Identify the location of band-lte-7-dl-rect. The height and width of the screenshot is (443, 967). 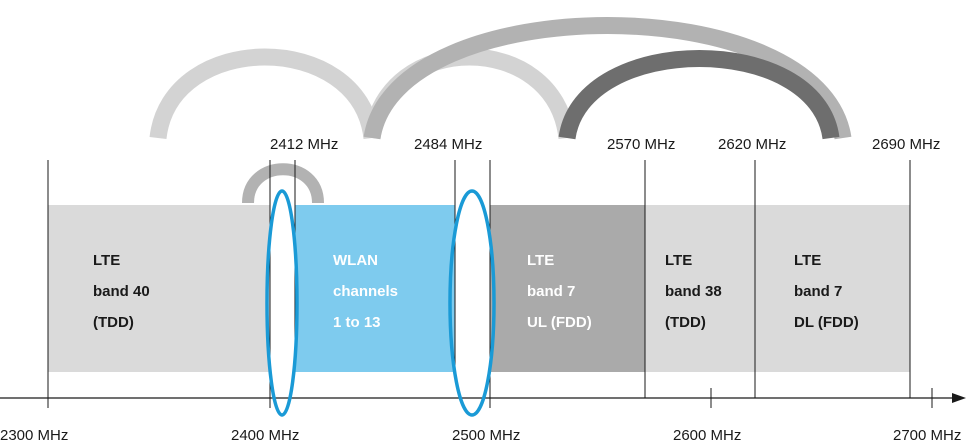
(832, 288).